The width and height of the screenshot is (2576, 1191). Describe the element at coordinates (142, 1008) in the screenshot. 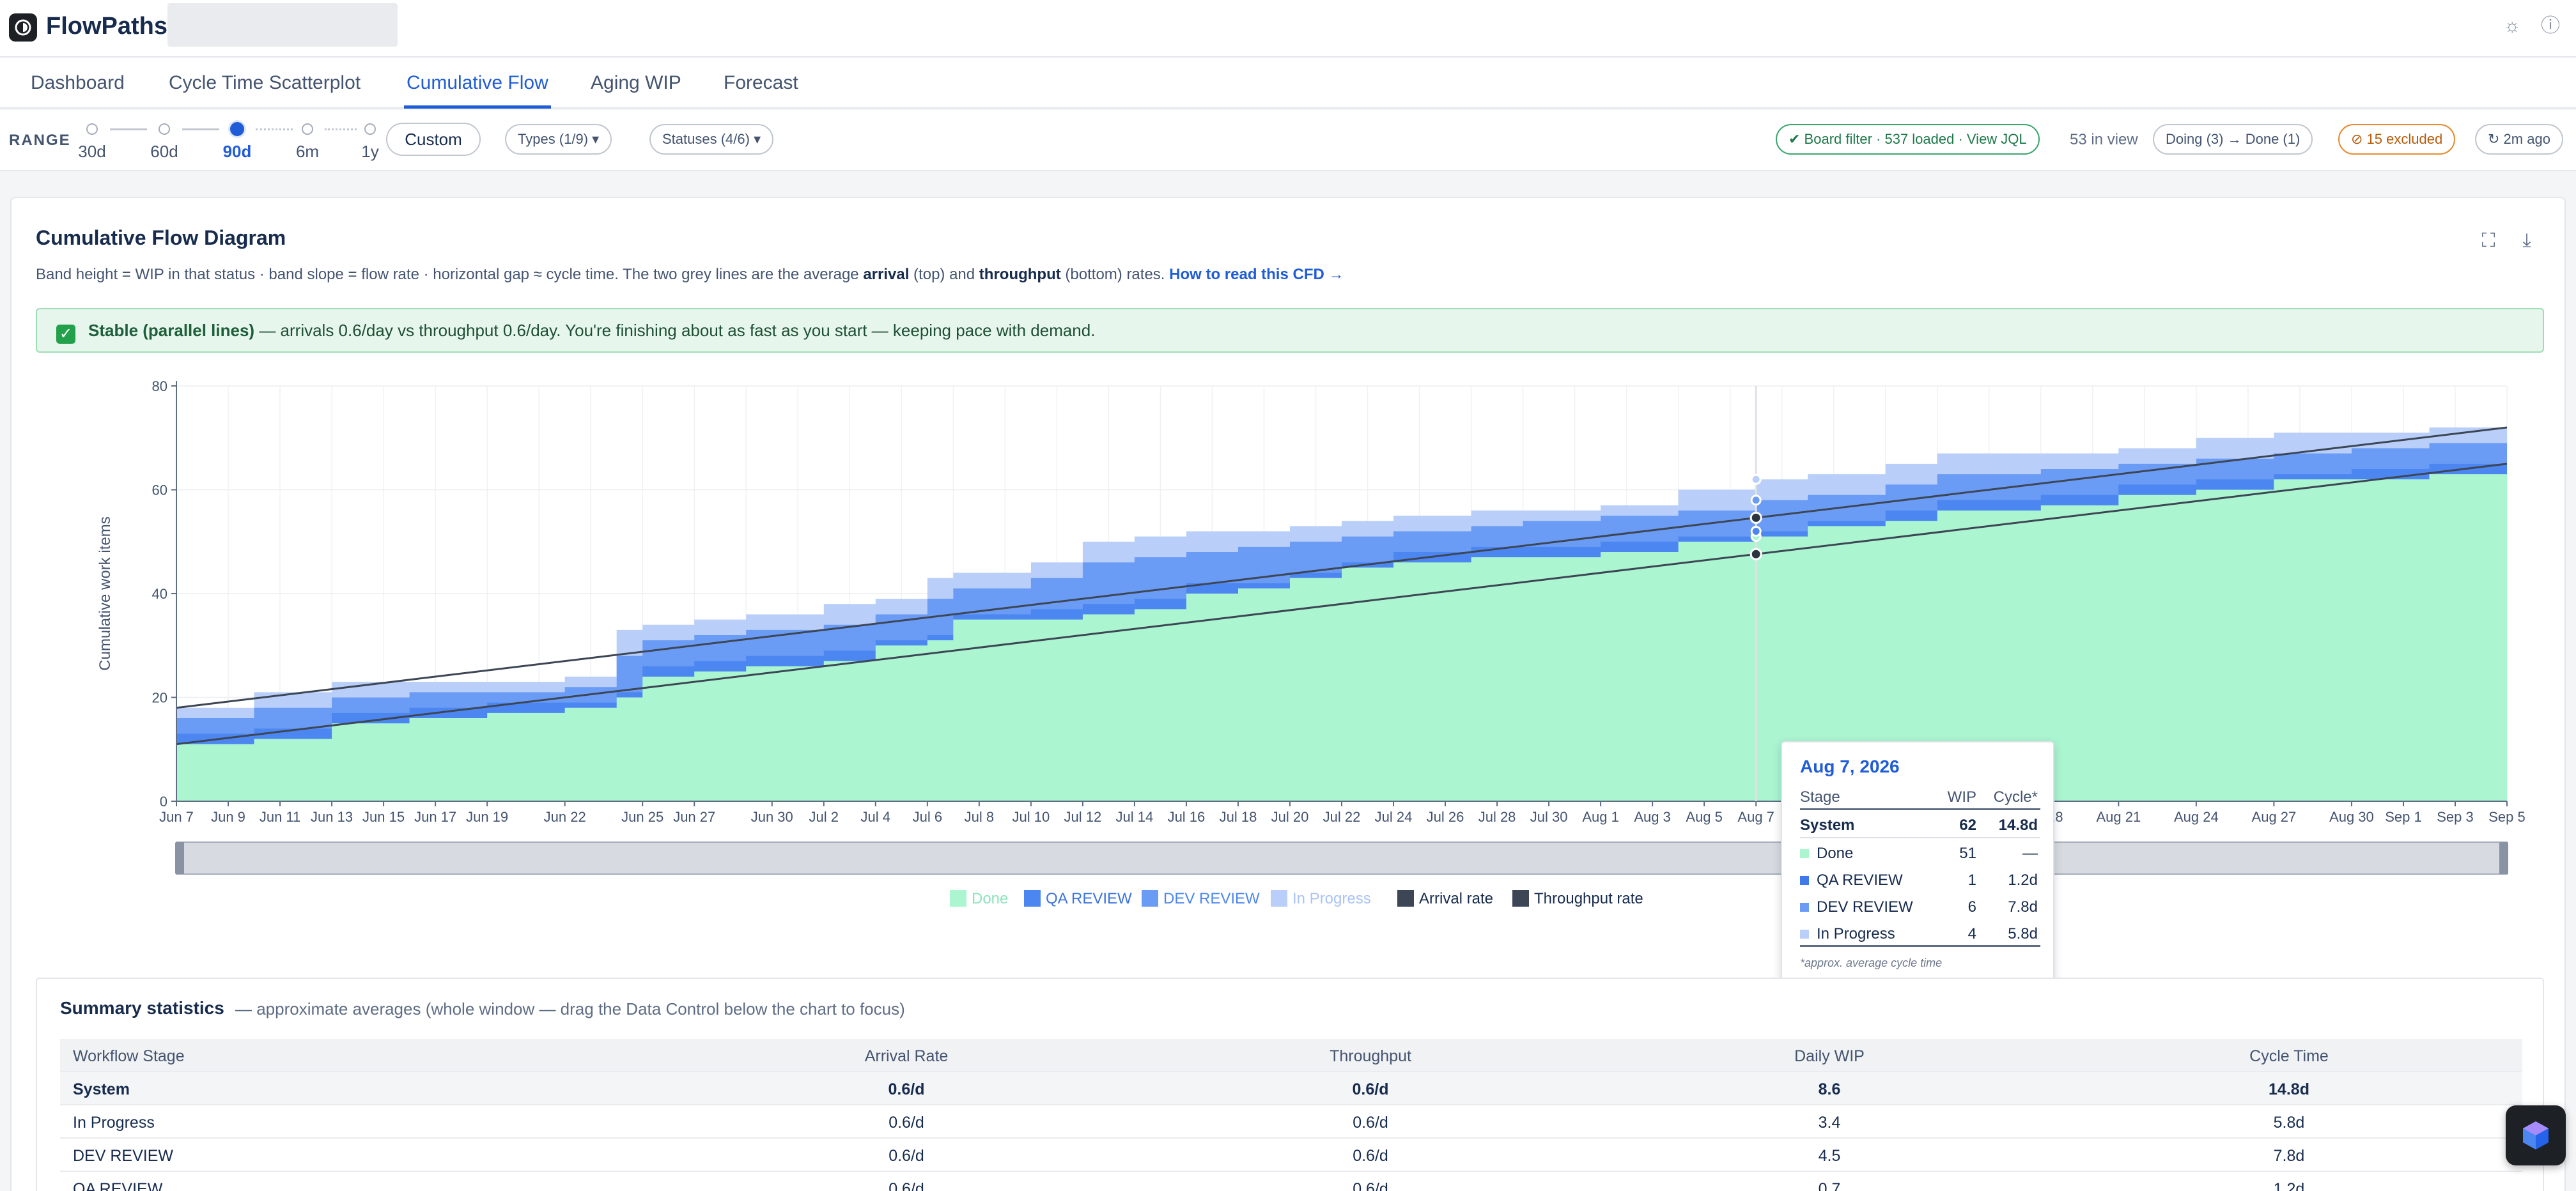

I see `summary-title: Summary statistics` at that location.